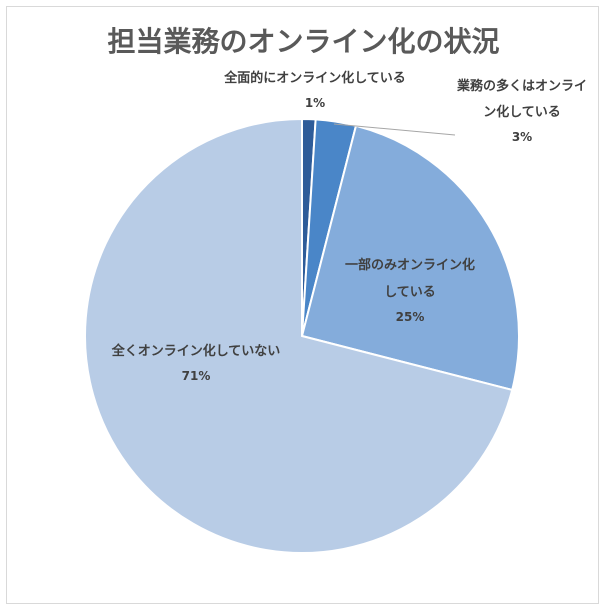 The height and width of the screenshot is (612, 607). What do you see at coordinates (315, 78) in the screenshot?
I see `slice-label-text: 全面的にオンライン化している` at bounding box center [315, 78].